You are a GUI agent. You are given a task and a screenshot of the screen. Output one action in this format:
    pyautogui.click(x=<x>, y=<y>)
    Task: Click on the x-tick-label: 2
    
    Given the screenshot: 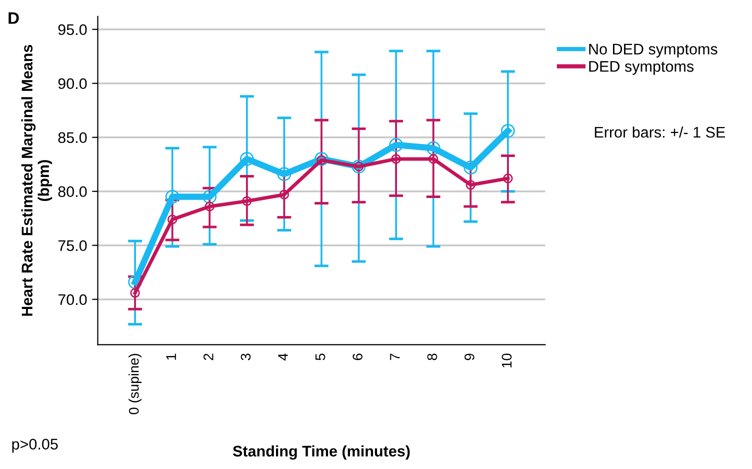 What is the action you would take?
    pyautogui.click(x=209, y=357)
    